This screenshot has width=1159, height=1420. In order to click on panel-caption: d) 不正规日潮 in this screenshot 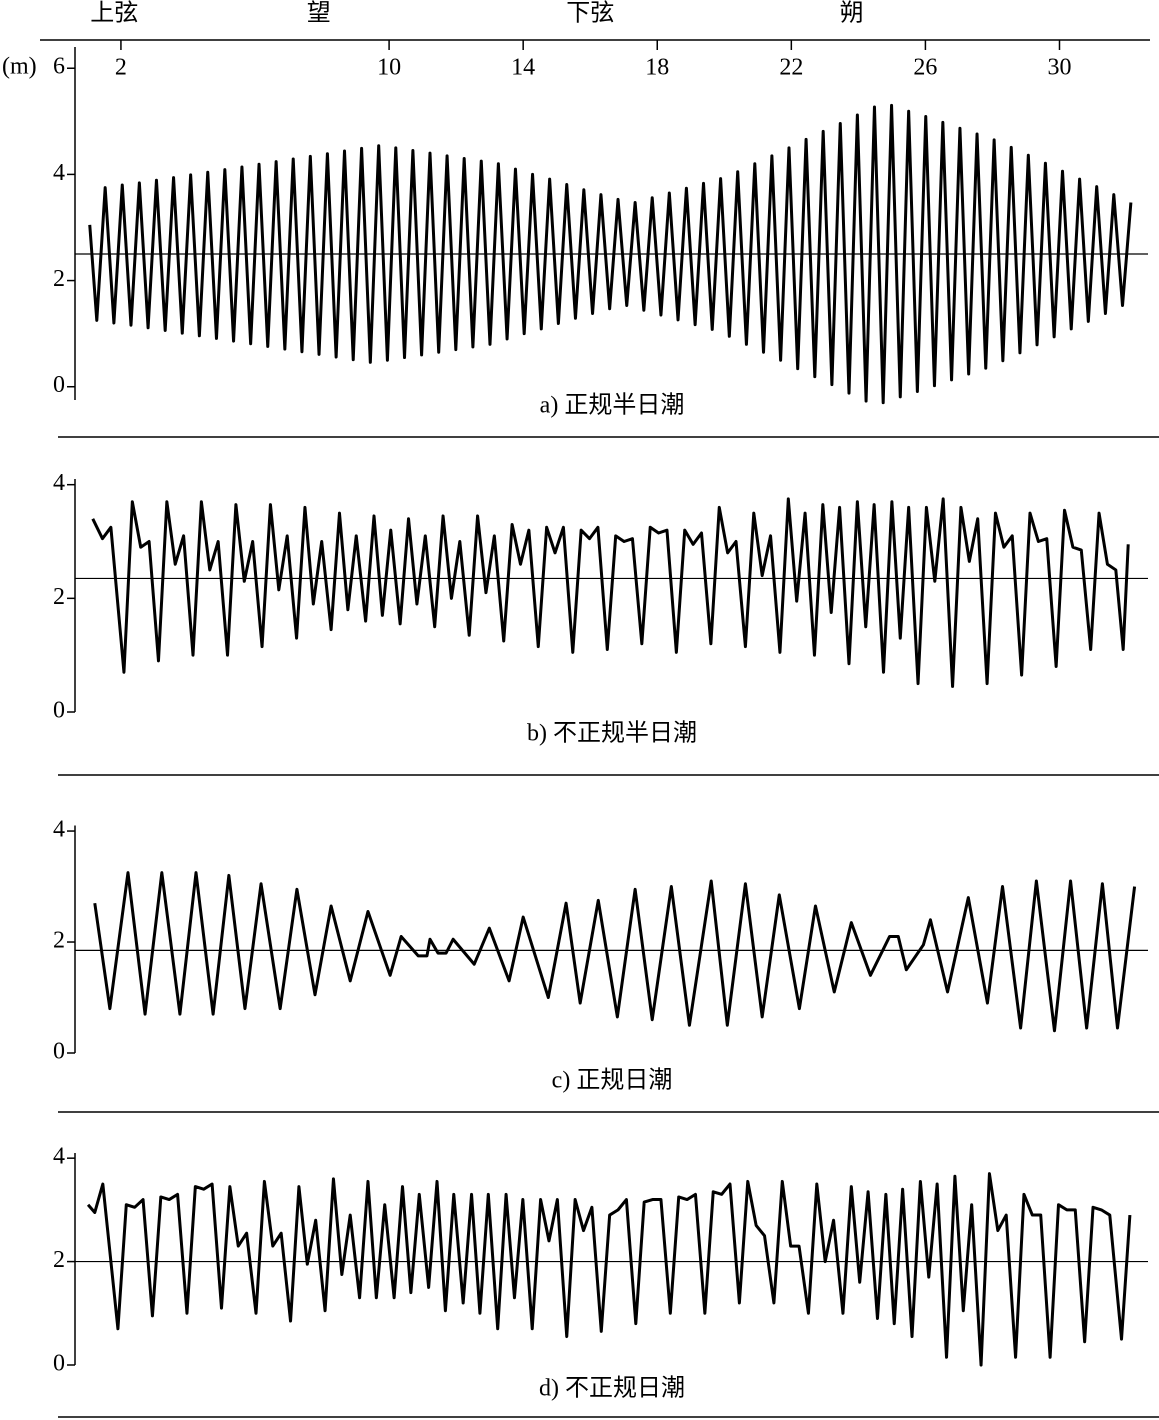, I will do `click(612, 1388)`.